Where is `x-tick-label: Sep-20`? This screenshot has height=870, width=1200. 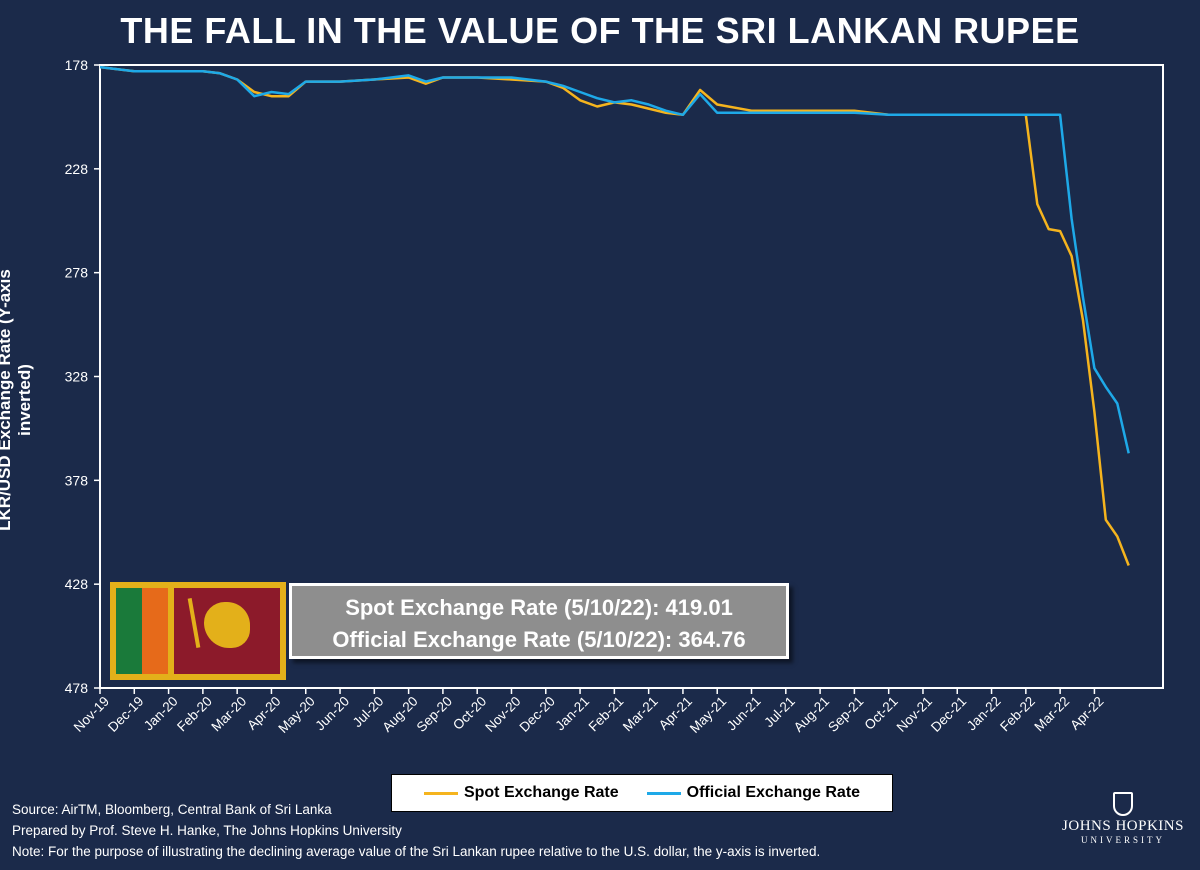 x-tick-label: Sep-20 is located at coordinates (434, 714).